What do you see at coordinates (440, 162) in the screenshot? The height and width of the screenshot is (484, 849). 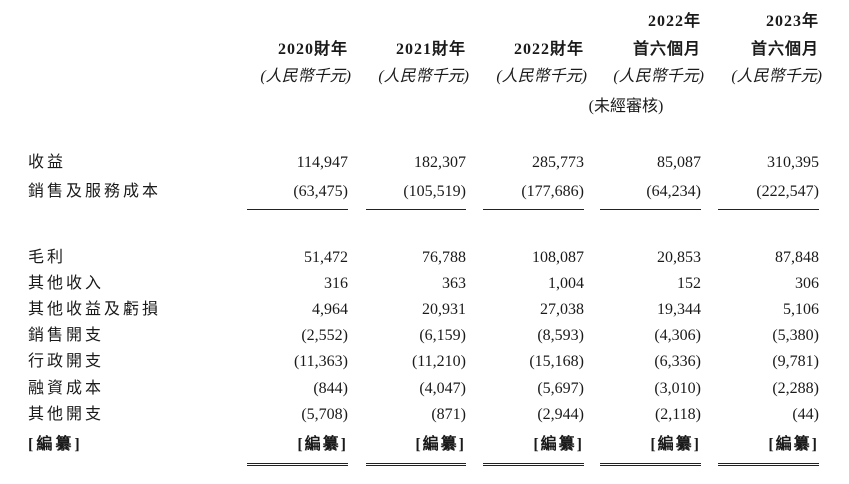 I see `cell-value: 182,307` at bounding box center [440, 162].